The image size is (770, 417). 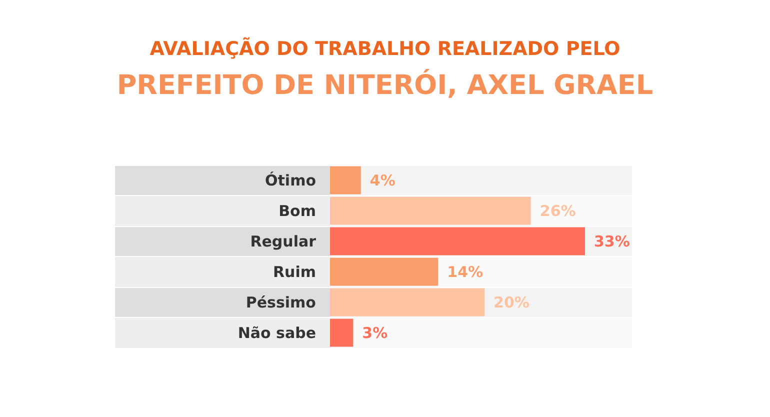 What do you see at coordinates (290, 181) in the screenshot?
I see `y-tick-label: Ótimo` at bounding box center [290, 181].